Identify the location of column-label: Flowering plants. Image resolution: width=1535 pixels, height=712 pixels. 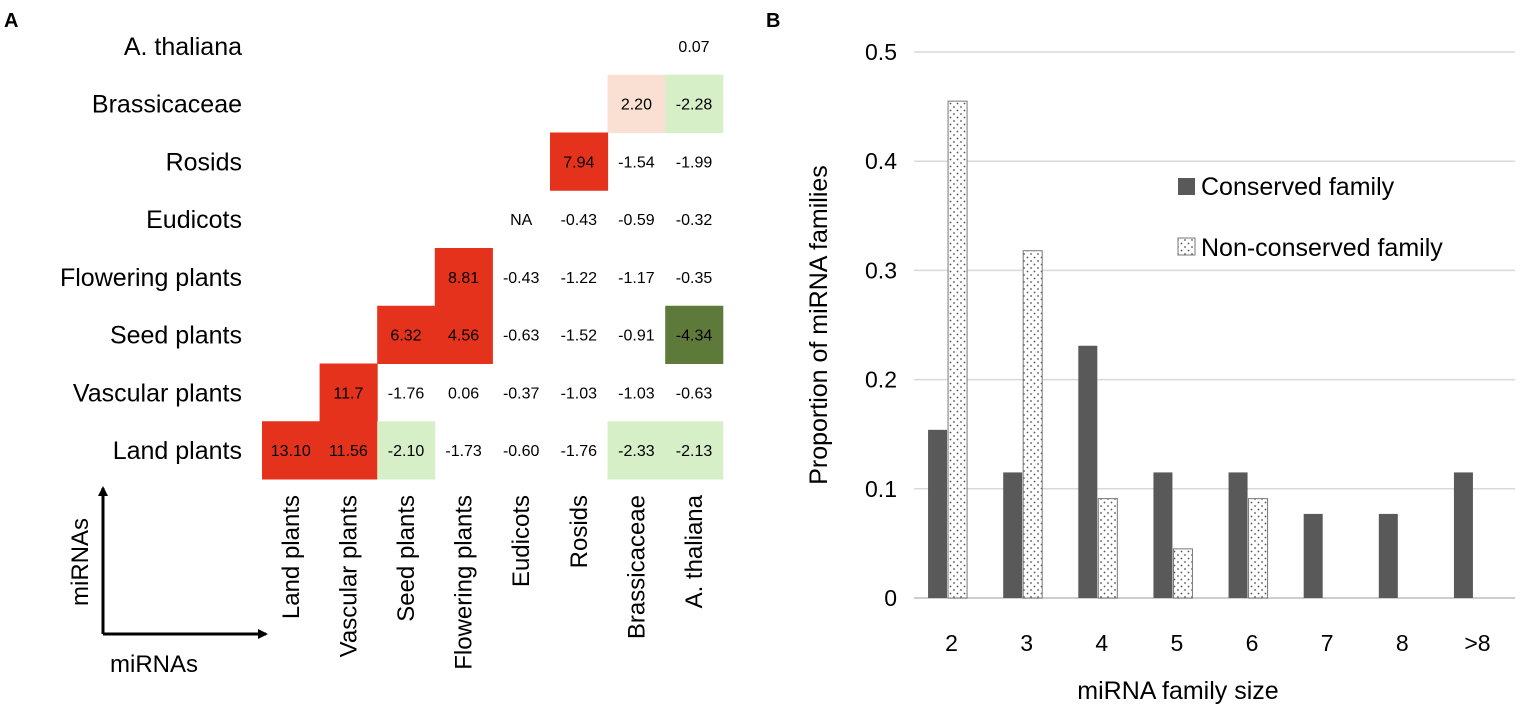
(464, 582).